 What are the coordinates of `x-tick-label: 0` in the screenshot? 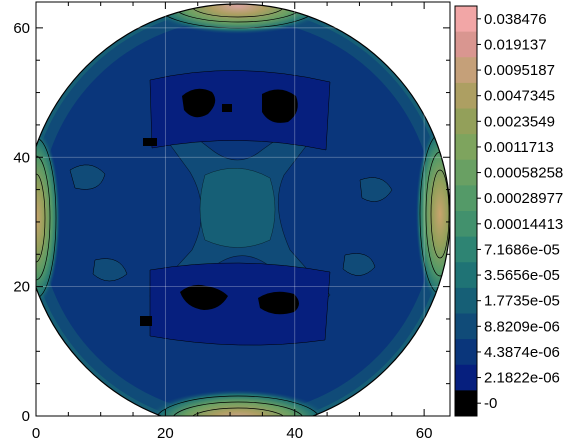 It's located at (36, 433).